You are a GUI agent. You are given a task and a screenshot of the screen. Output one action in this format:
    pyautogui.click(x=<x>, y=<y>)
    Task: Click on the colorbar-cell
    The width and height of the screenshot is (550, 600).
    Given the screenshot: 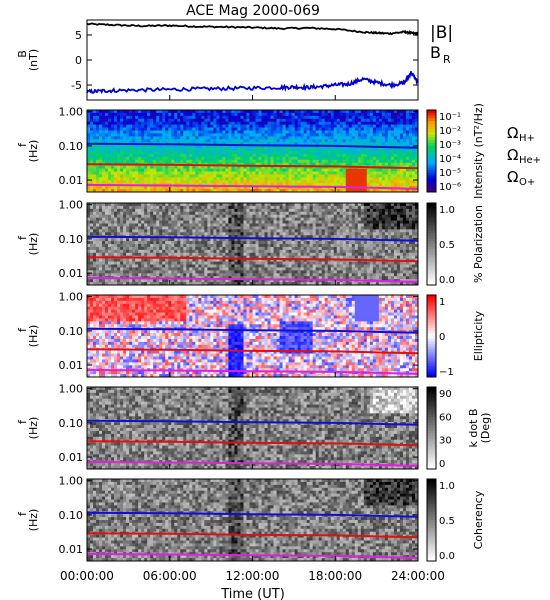 What is the action you would take?
    pyautogui.click(x=431, y=139)
    